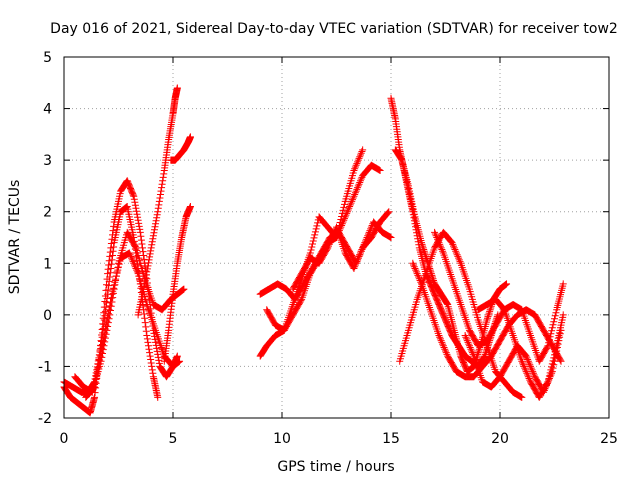 Image resolution: width=640 pixels, height=480 pixels. I want to click on y-axis-label: SDTVAR / TECUs, so click(15, 237).